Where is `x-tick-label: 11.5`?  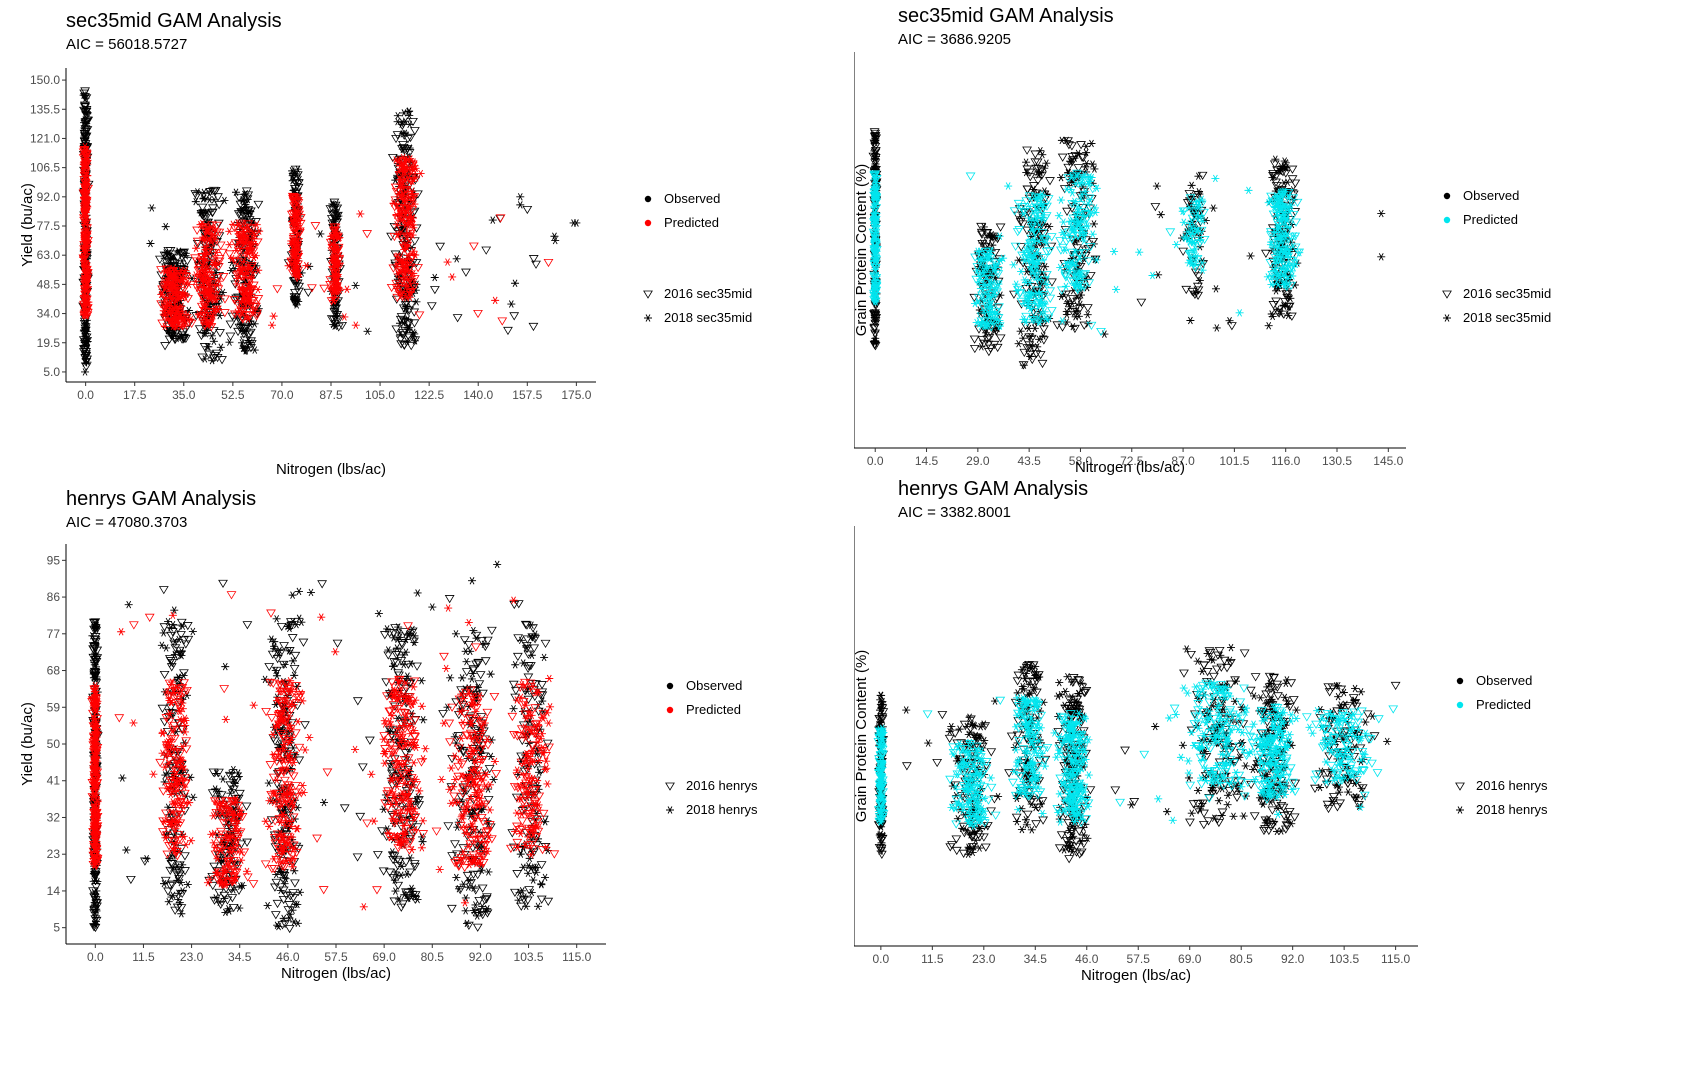 x-tick-label: 11.5 is located at coordinates (143, 957).